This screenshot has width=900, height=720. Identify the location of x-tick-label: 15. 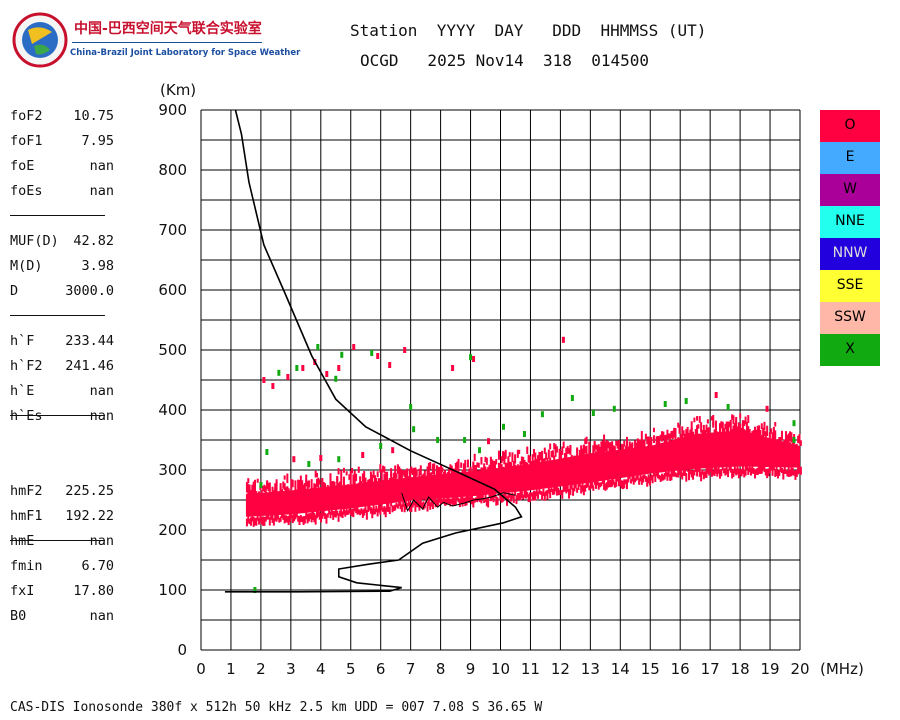
(650, 669).